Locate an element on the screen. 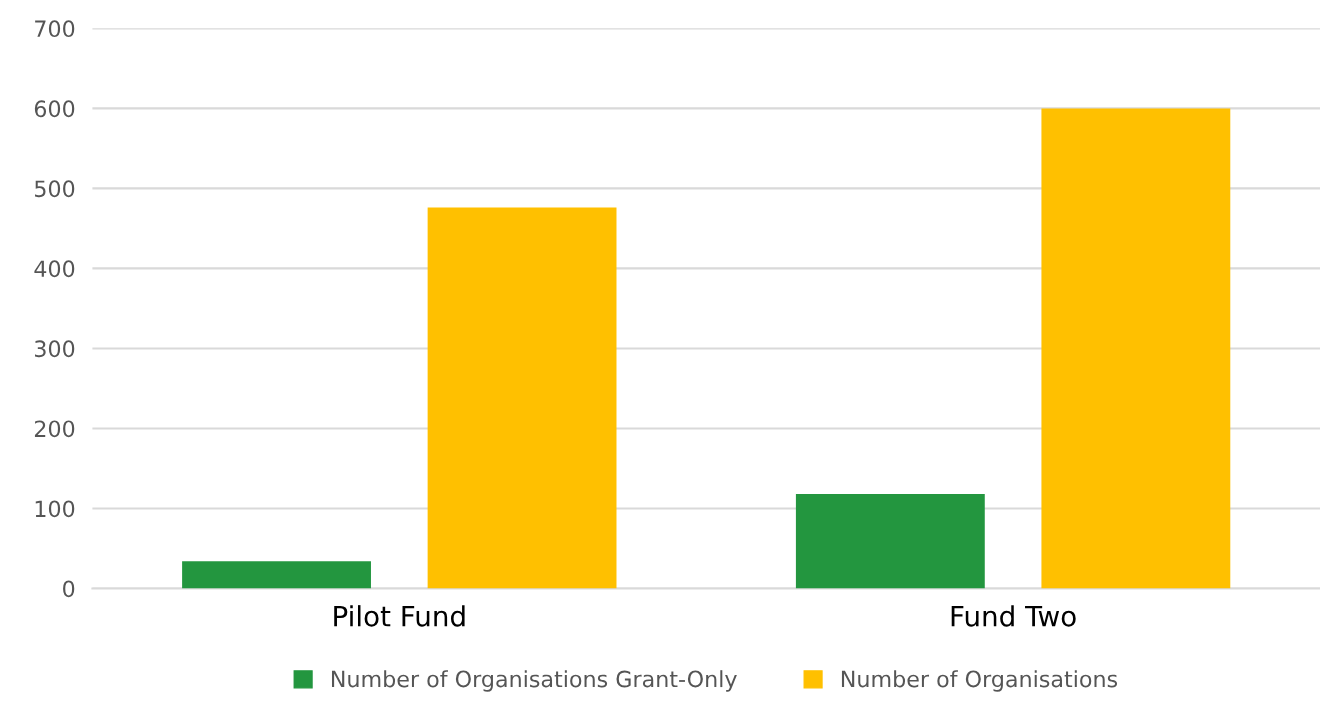  y-tick-label: 300 is located at coordinates (55, 349).